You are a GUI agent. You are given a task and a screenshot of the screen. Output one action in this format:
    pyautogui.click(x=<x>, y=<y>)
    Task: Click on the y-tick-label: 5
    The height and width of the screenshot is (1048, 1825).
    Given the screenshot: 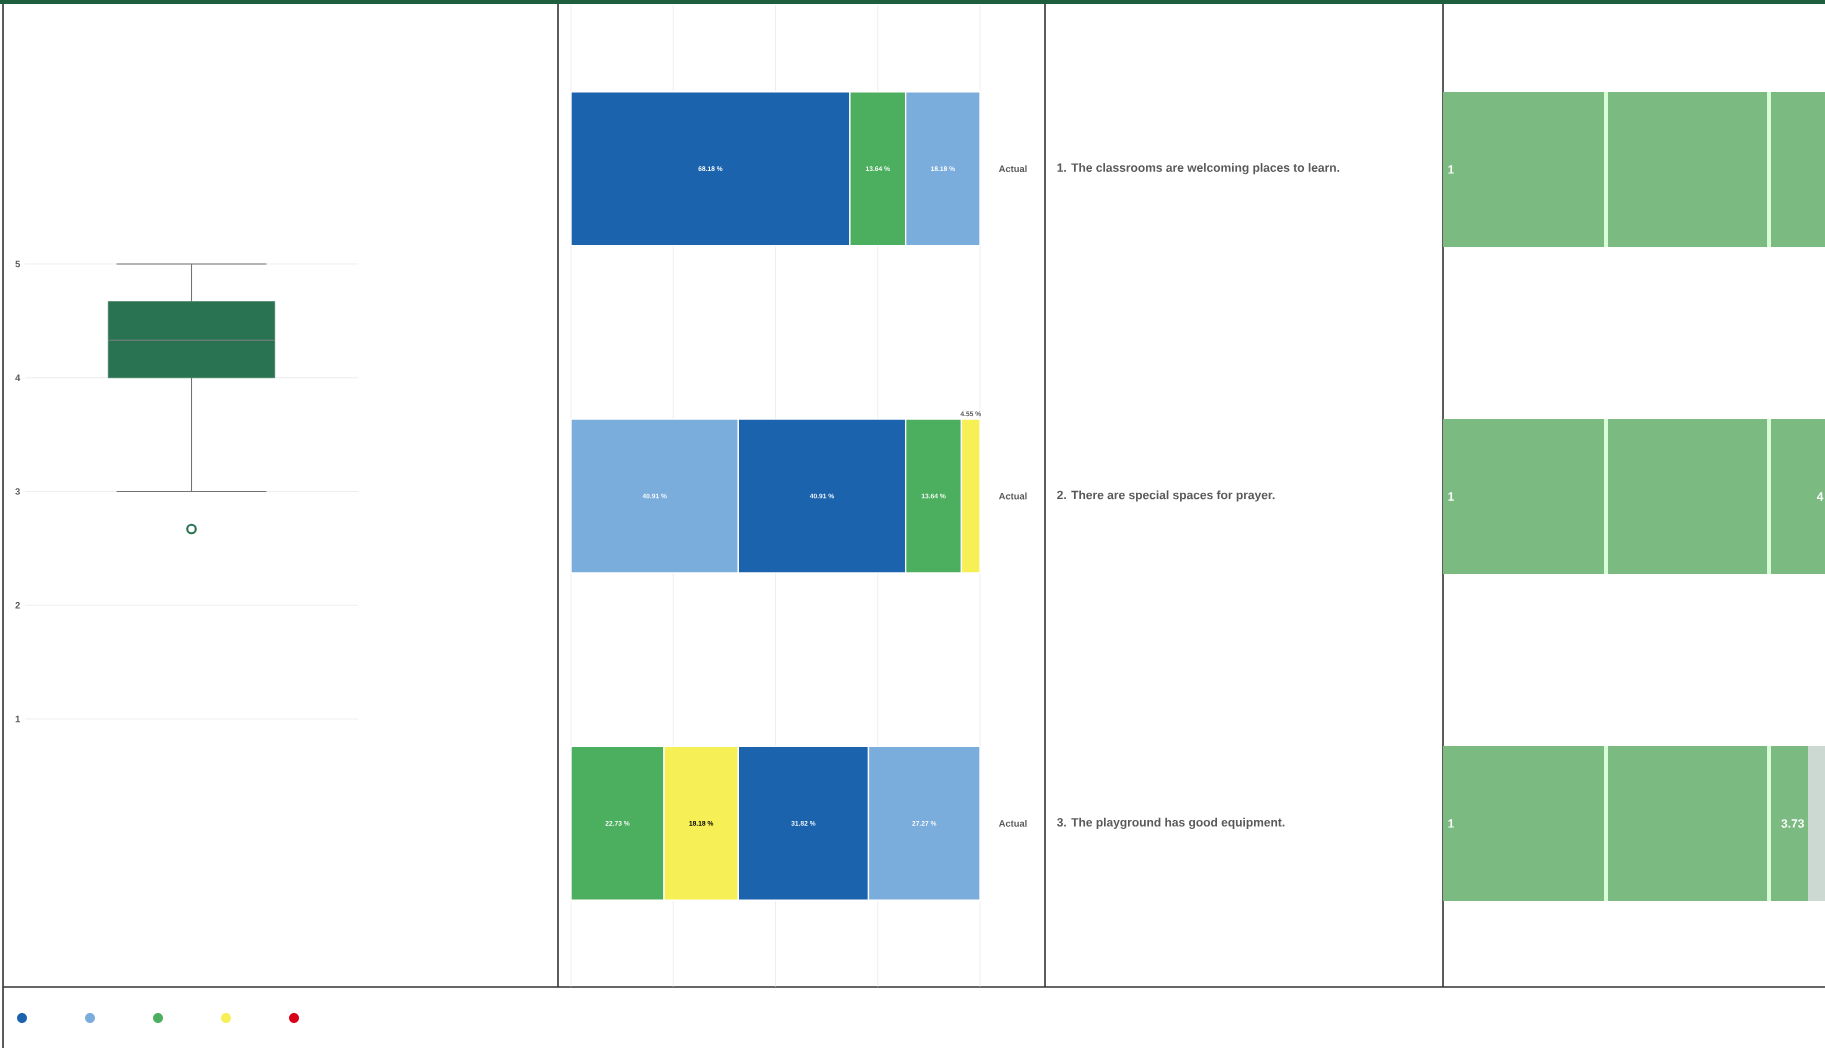 What is the action you would take?
    pyautogui.click(x=18, y=264)
    